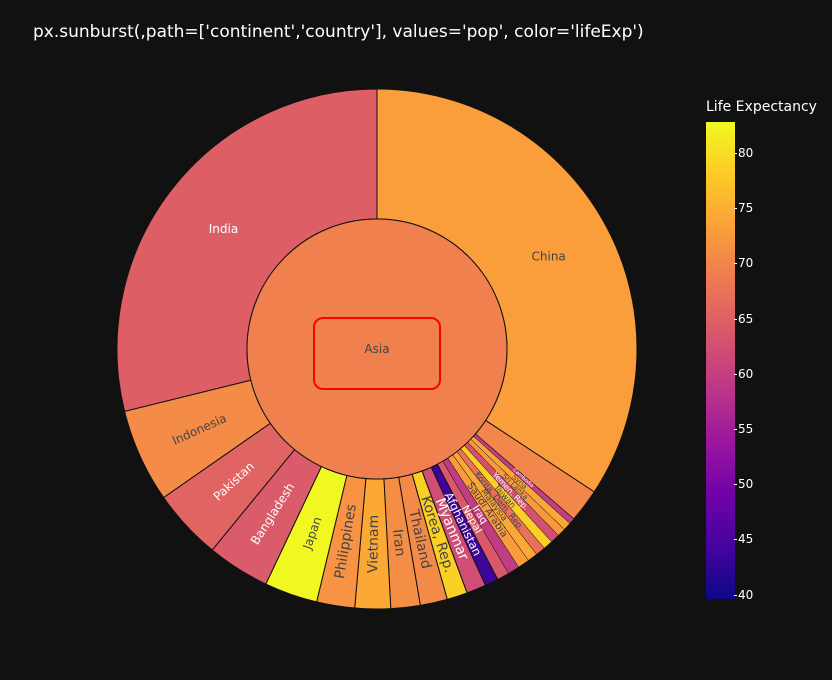  I want to click on continent-ring, so click(377, 349).